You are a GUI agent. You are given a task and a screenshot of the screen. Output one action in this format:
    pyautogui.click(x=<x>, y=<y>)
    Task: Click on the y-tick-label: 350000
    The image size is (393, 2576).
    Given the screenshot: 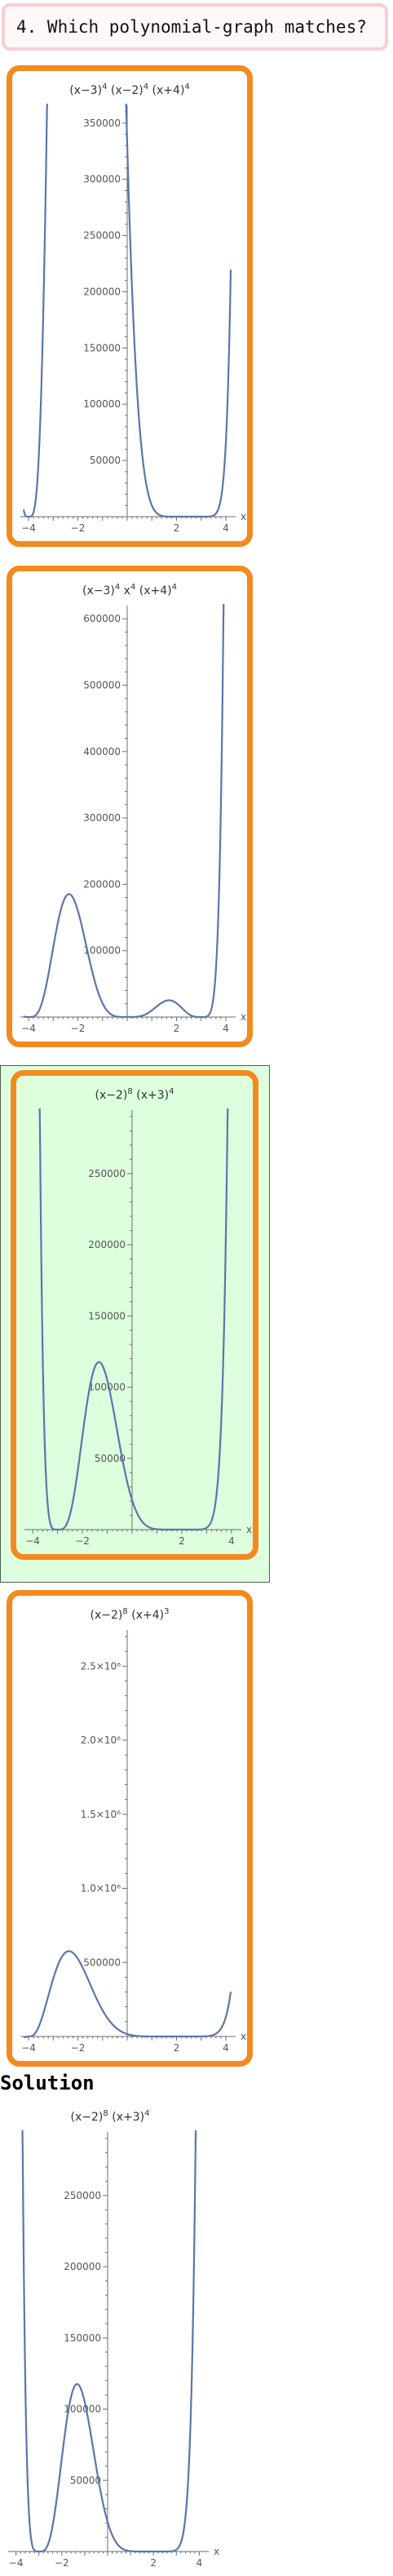 What is the action you would take?
    pyautogui.click(x=102, y=123)
    